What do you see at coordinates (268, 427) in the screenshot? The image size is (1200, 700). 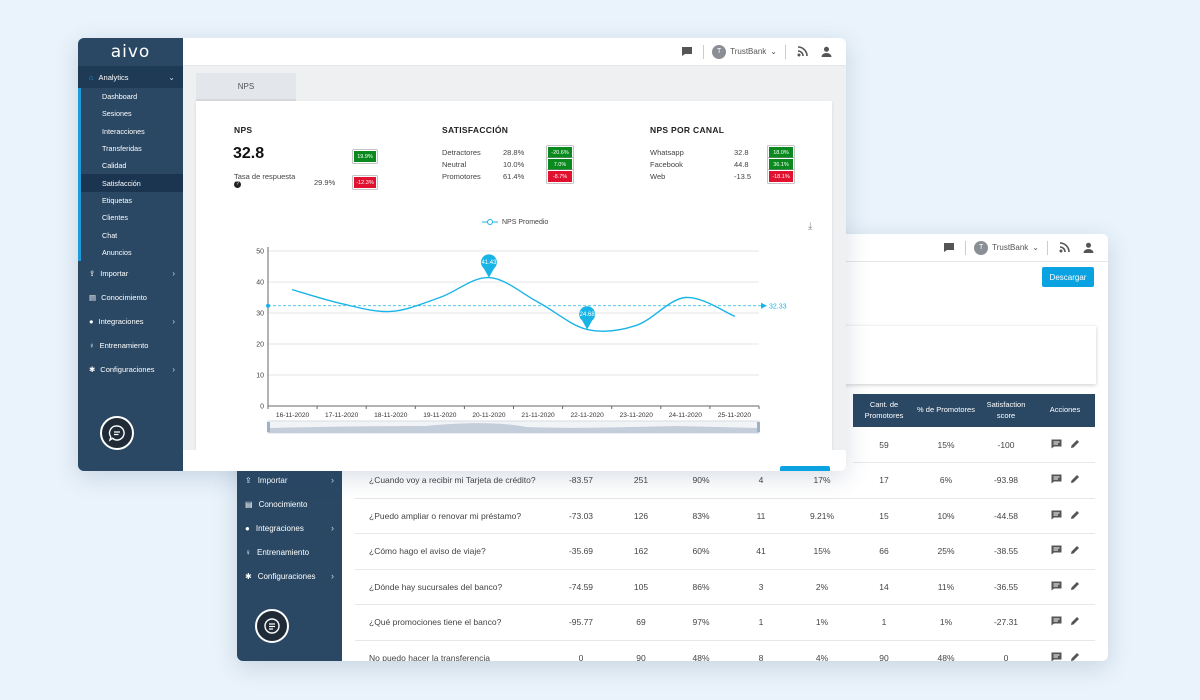 I see `zoom-handle-left` at bounding box center [268, 427].